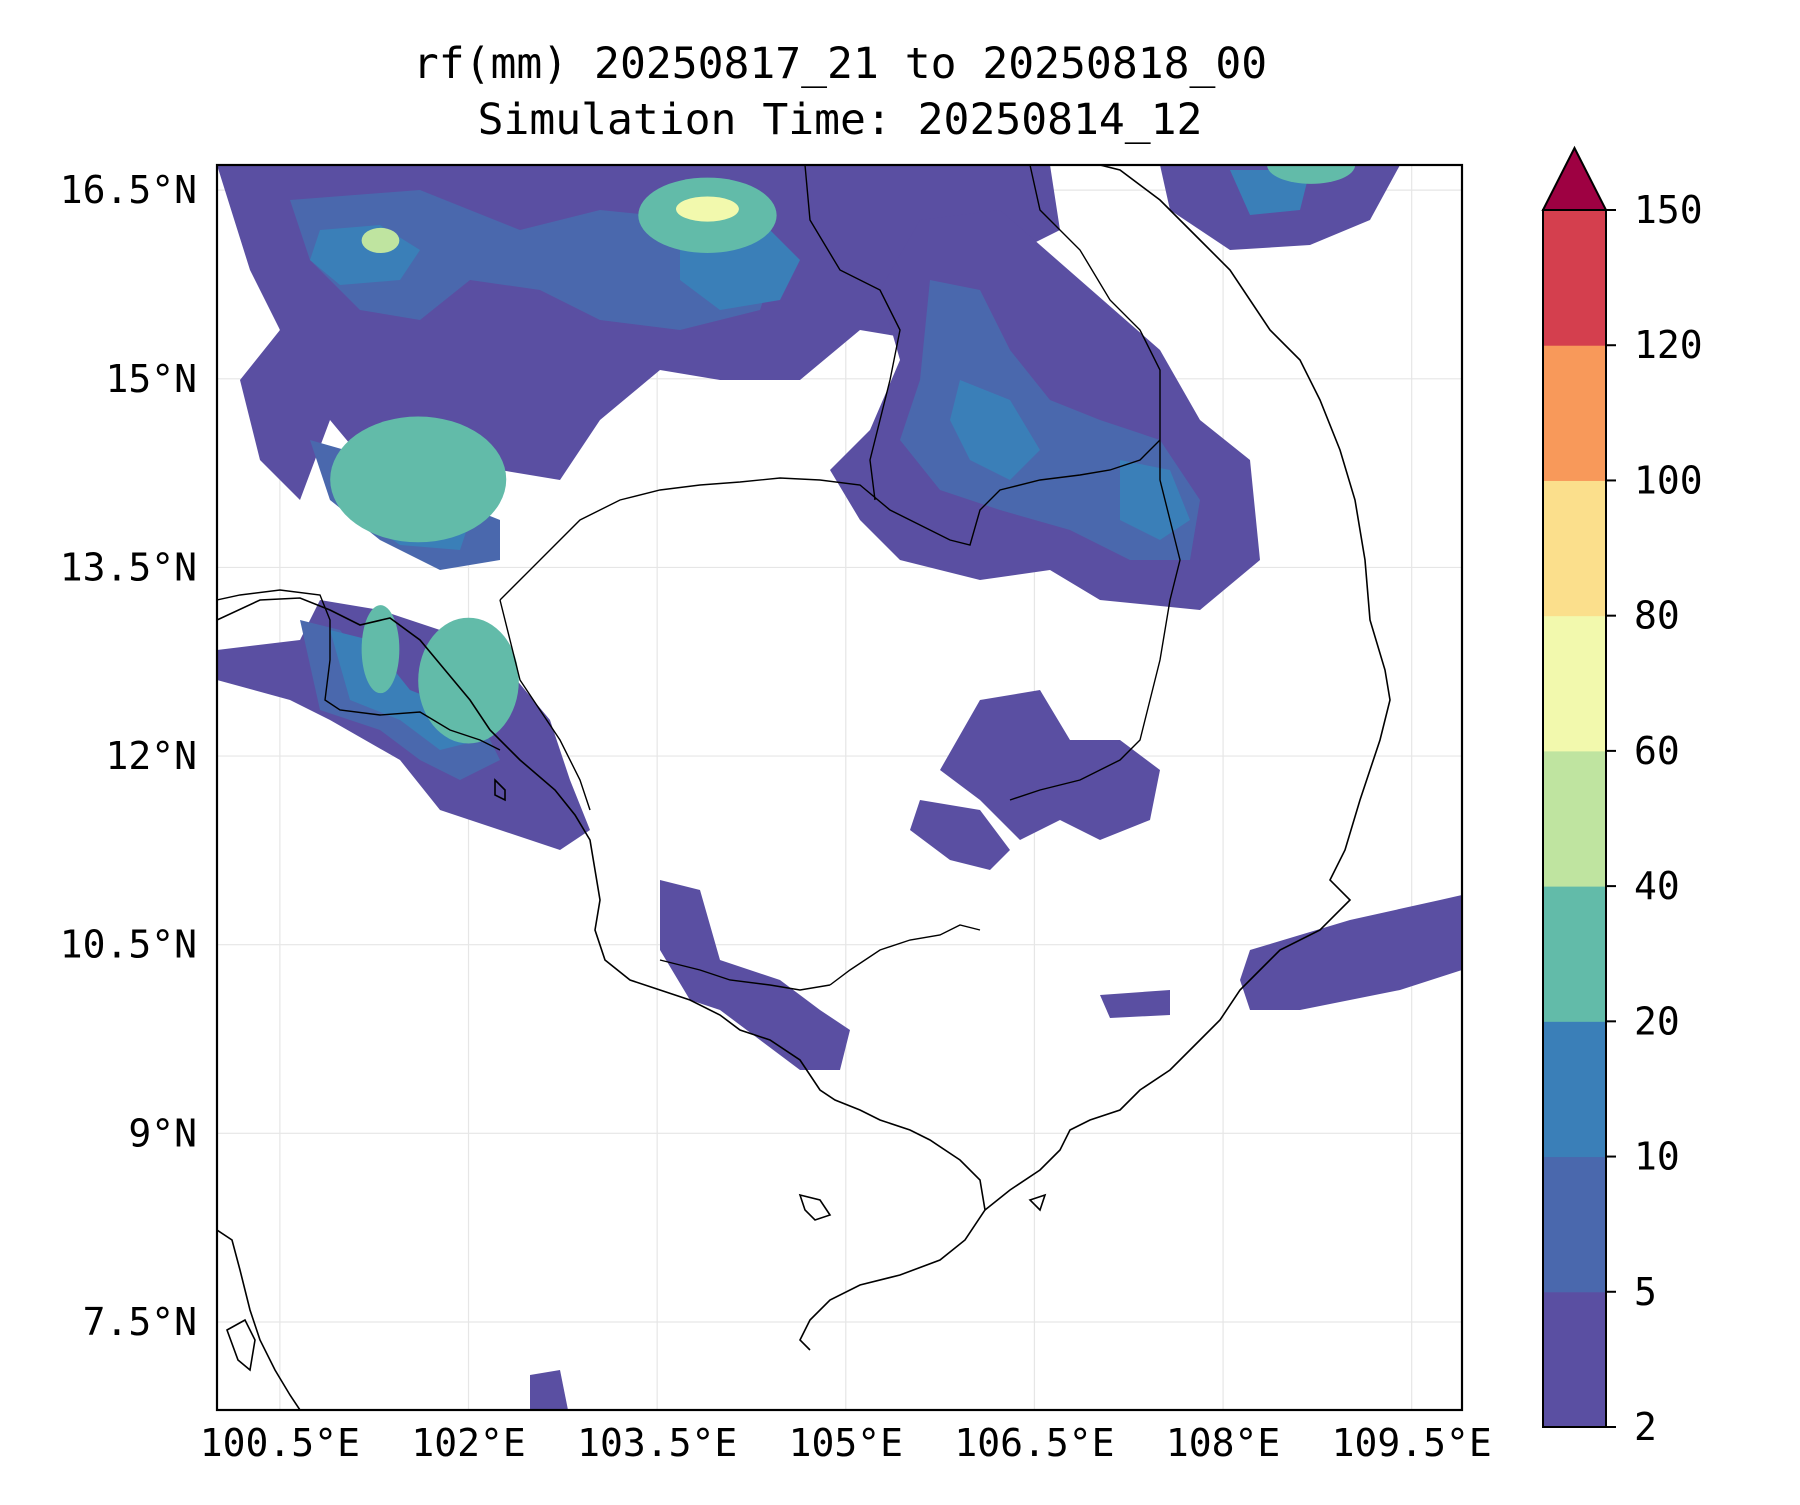 The height and width of the screenshot is (1505, 1800). Describe the element at coordinates (468, 1443) in the screenshot. I see `lon-tick-label: 102°E` at that location.